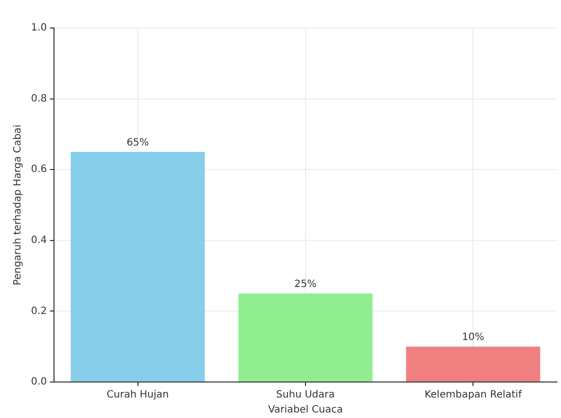  I want to click on y-tick-label: 0.6, so click(38, 170).